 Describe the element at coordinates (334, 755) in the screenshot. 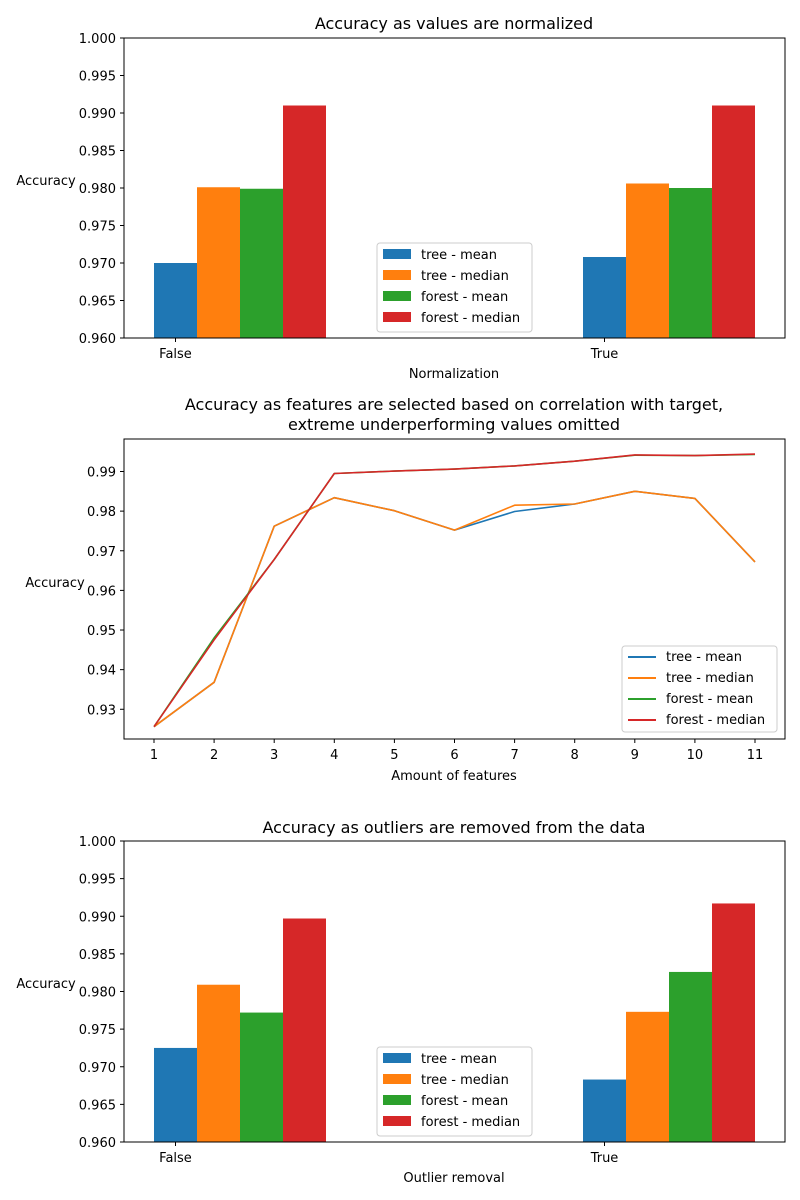

I see `x-tick-label: 4` at that location.